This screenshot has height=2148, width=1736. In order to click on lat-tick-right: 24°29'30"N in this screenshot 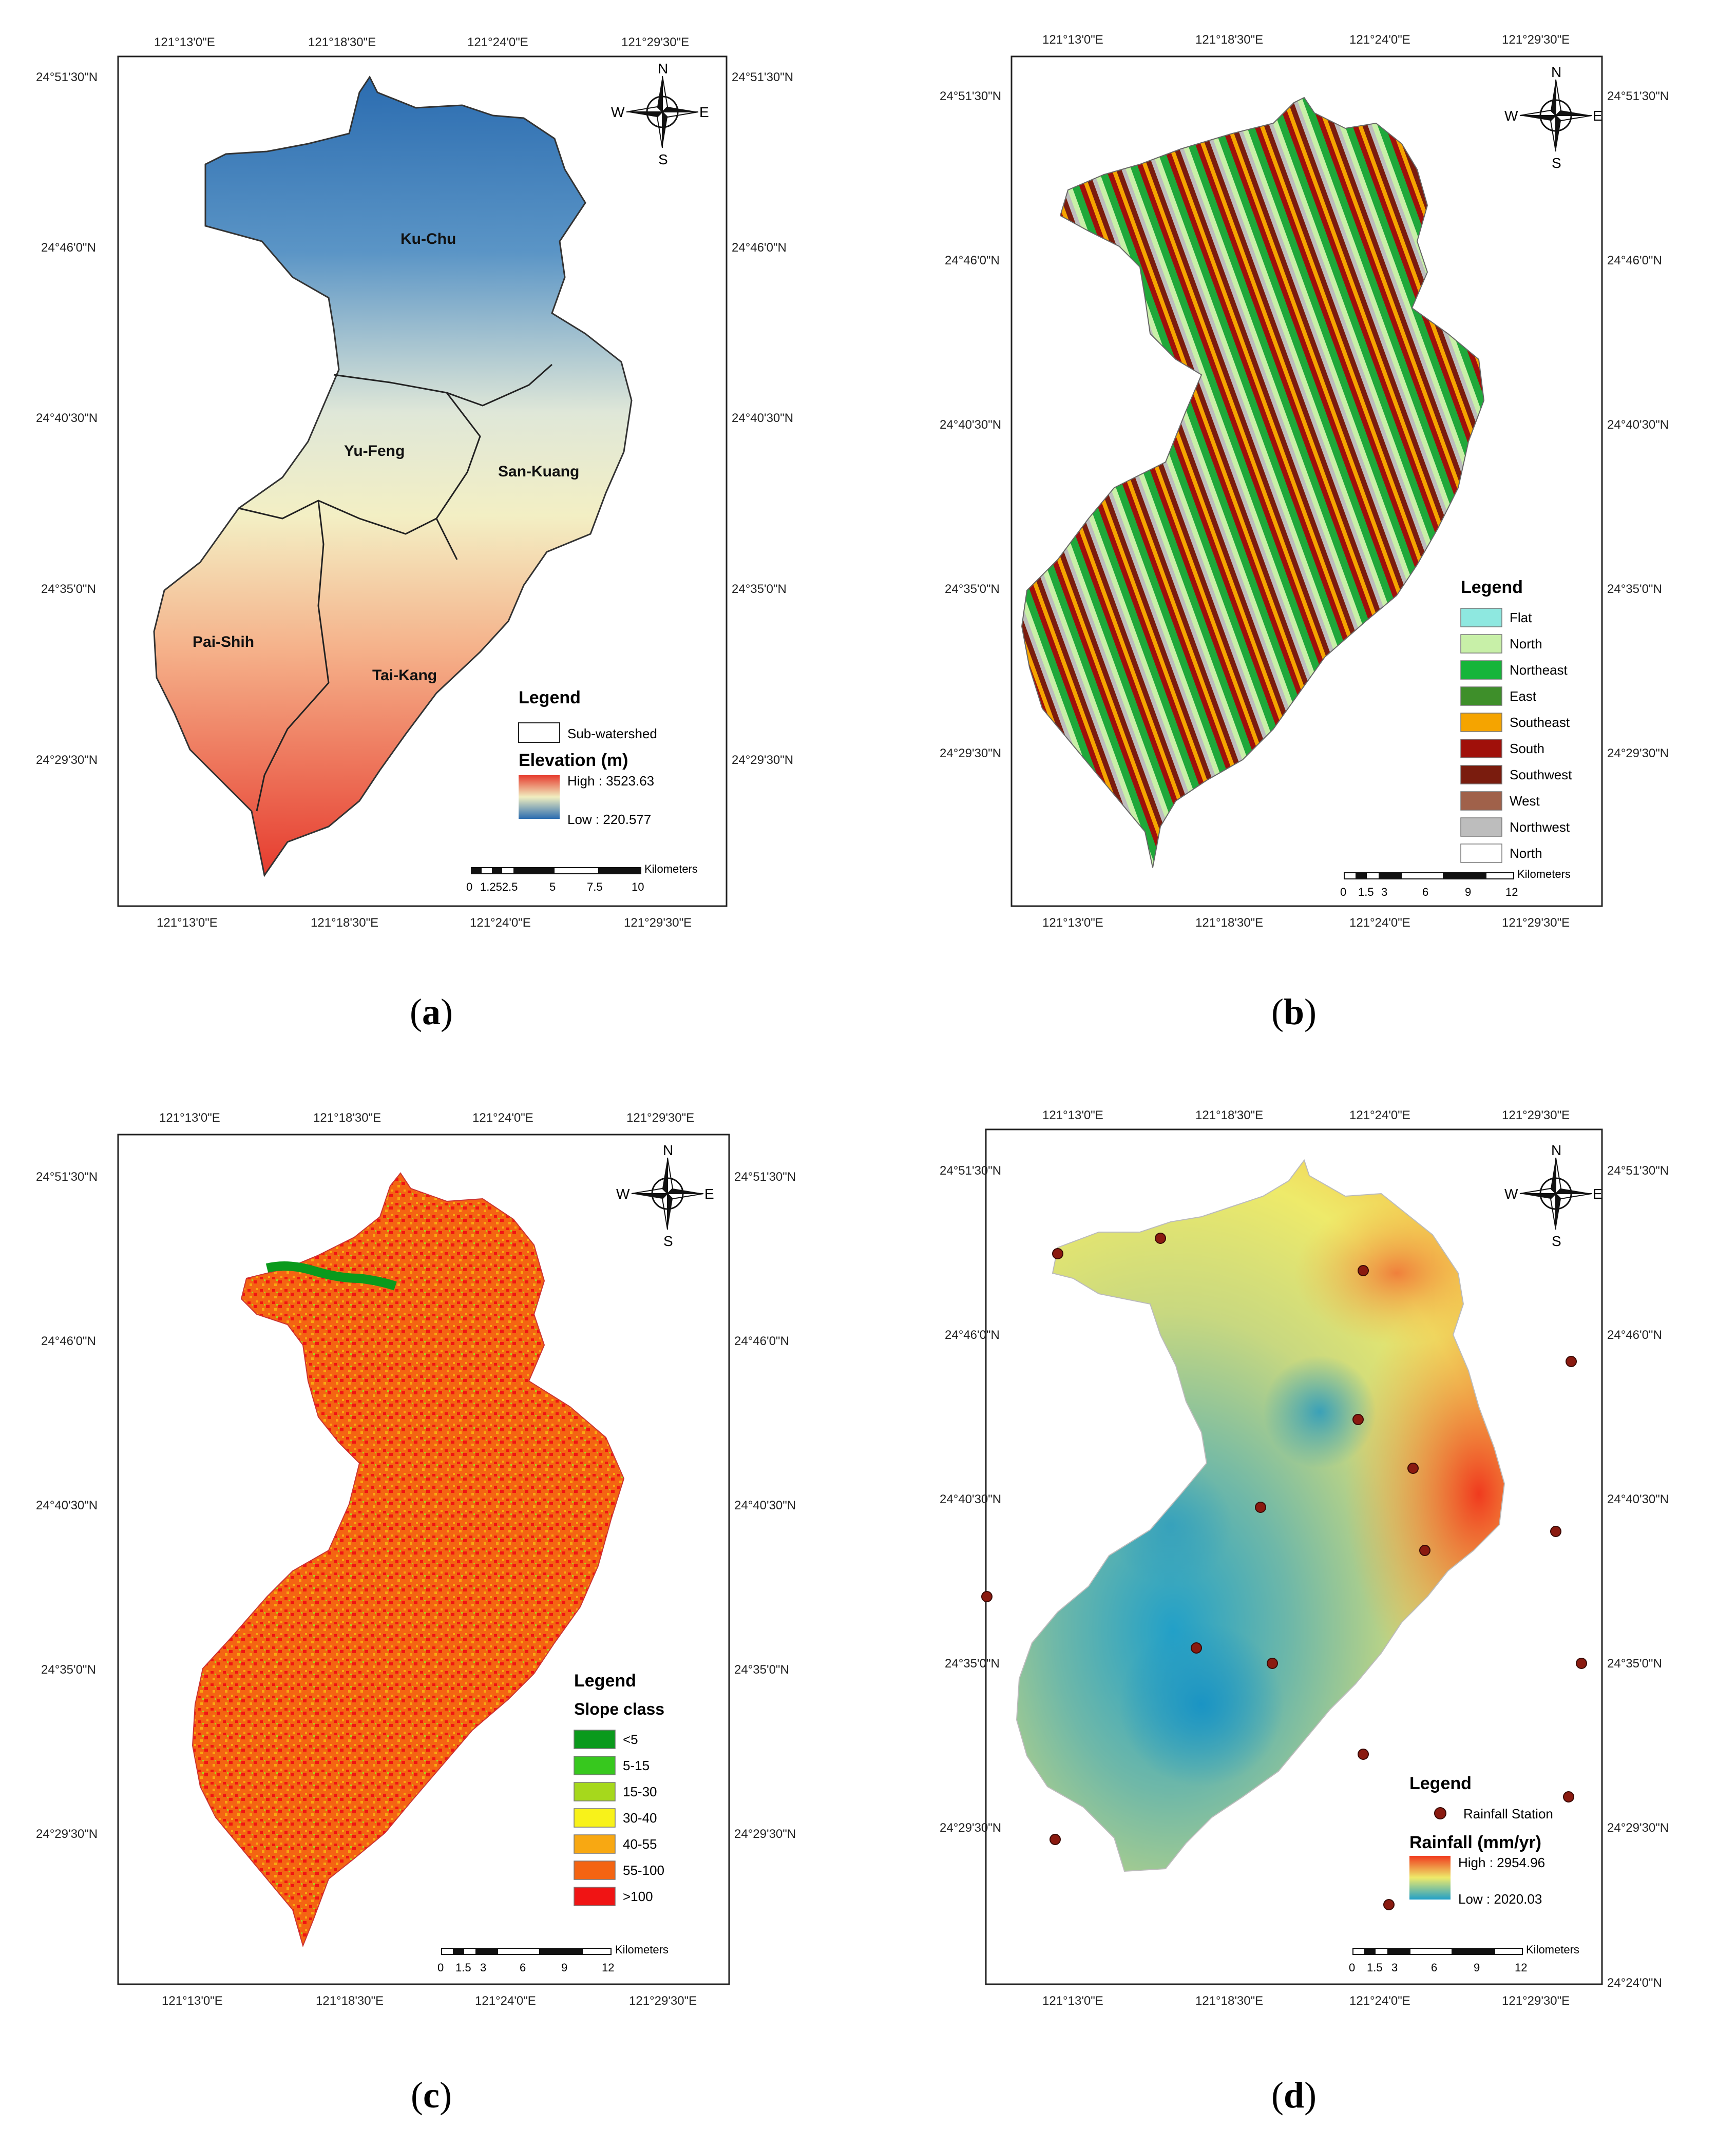, I will do `click(763, 760)`.